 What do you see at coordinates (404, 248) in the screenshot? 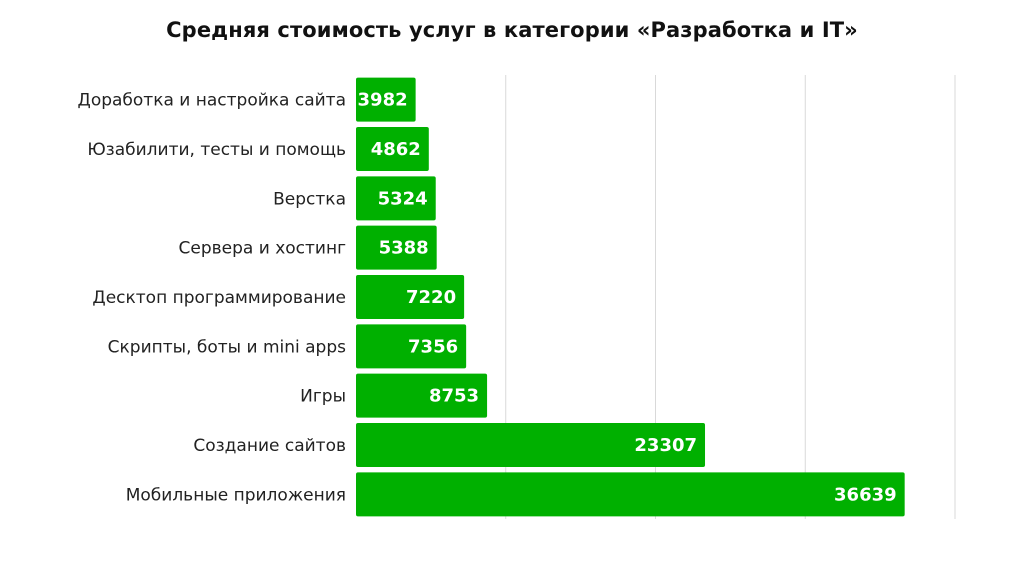
I see `bar-value-label: 5388` at bounding box center [404, 248].